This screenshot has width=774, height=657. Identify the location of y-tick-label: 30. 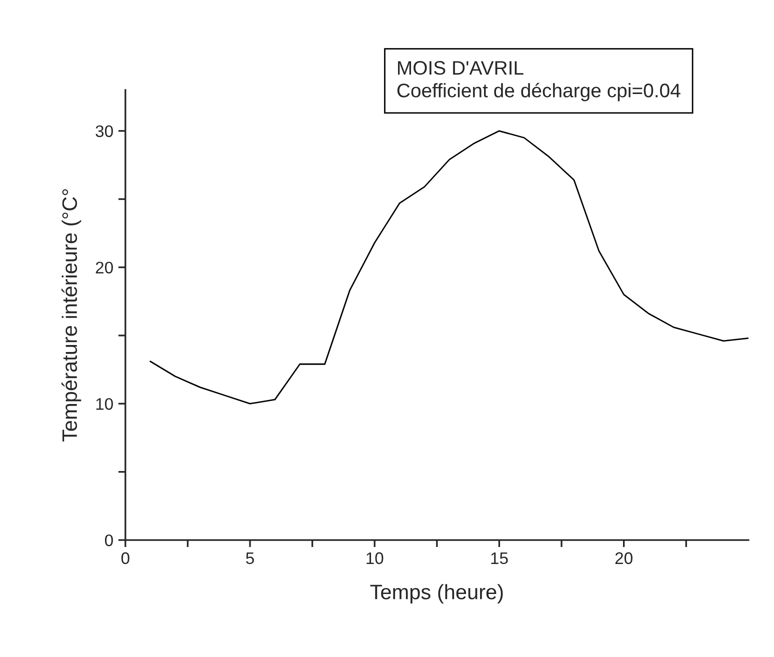
(104, 131).